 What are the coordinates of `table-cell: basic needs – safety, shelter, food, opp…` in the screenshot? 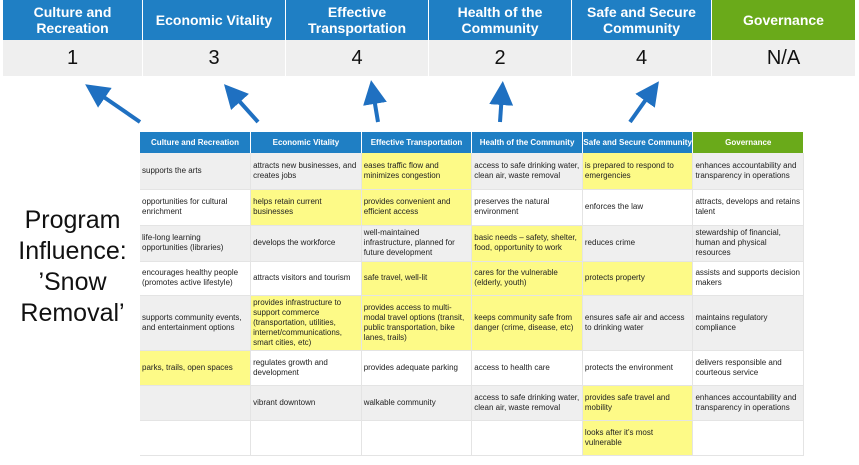 It's located at (527, 243).